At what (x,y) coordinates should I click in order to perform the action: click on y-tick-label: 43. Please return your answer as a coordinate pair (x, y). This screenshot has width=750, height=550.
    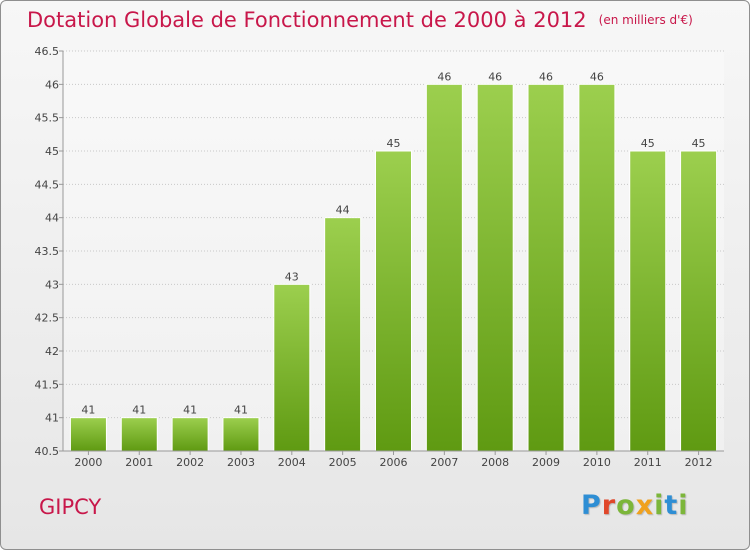
    Looking at the image, I should click on (52, 284).